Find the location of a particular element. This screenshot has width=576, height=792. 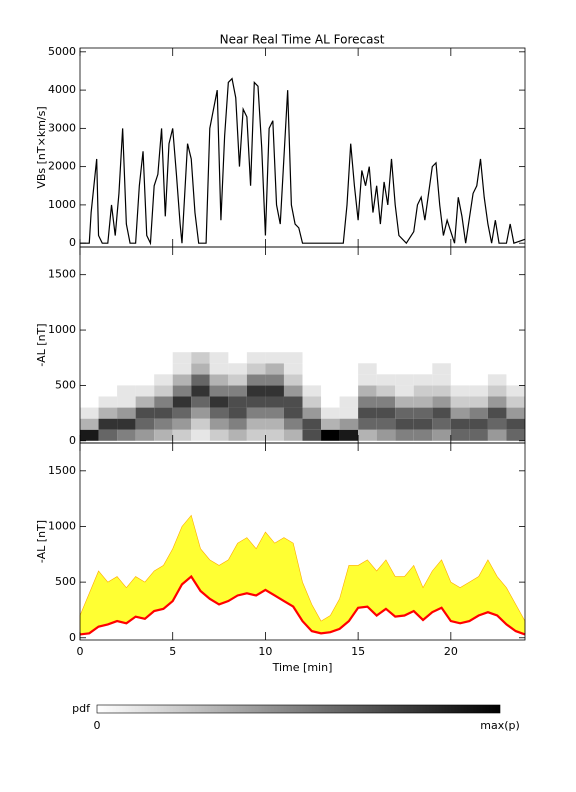

median-line is located at coordinates (302, 605).